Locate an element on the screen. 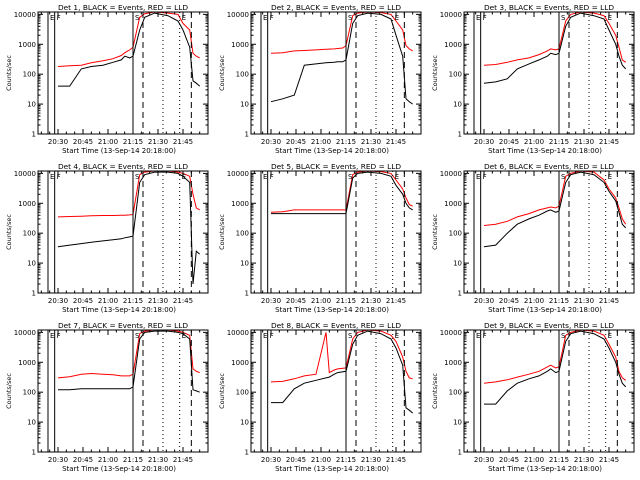 The width and height of the screenshot is (640, 480). panel-title: Det 7, BLACK = Events, RED = LLD is located at coordinates (123, 325).